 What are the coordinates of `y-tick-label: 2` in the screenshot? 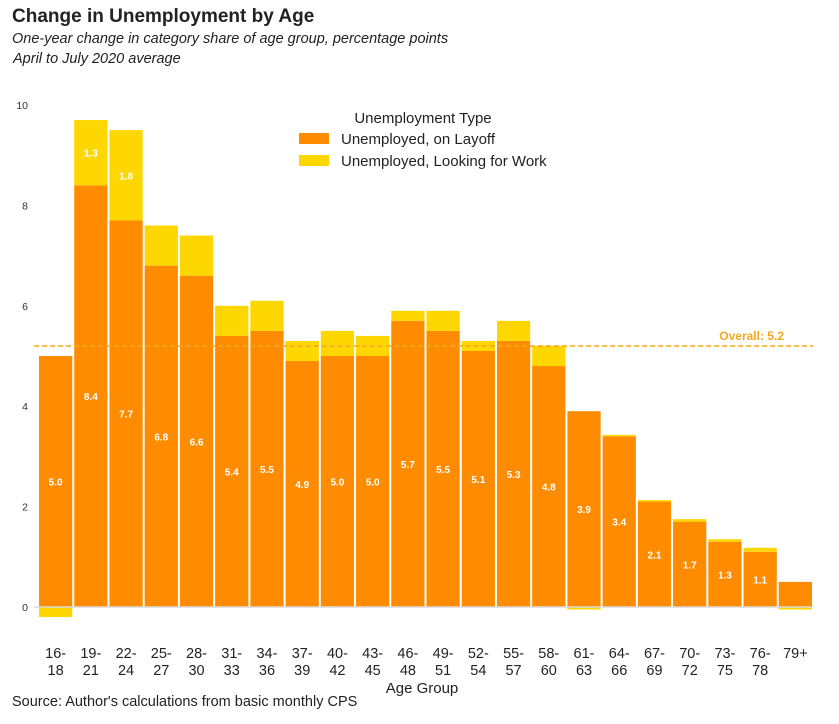 It's located at (25, 508).